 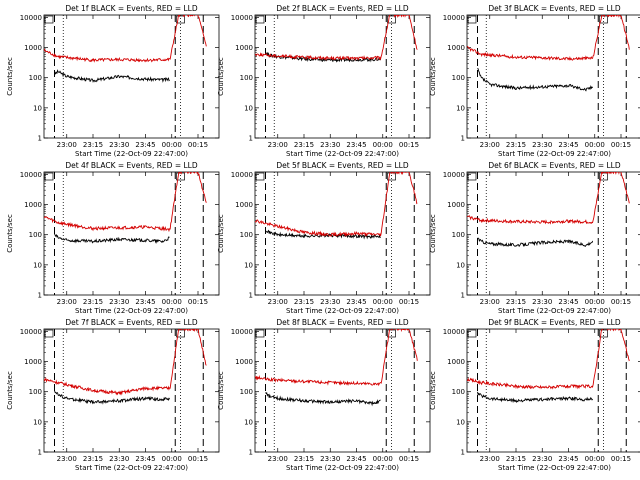 What do you see at coordinates (342, 165) in the screenshot?
I see `panel-title: Det 5f BLACK = Events, RED = LLD` at bounding box center [342, 165].